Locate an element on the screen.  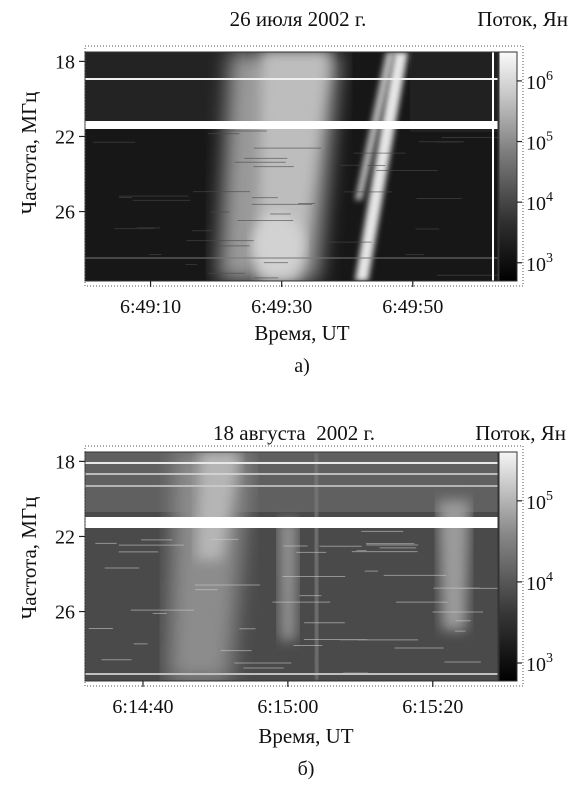
panel-a-x-tick-label: 6:49:50 is located at coordinates (412, 307).